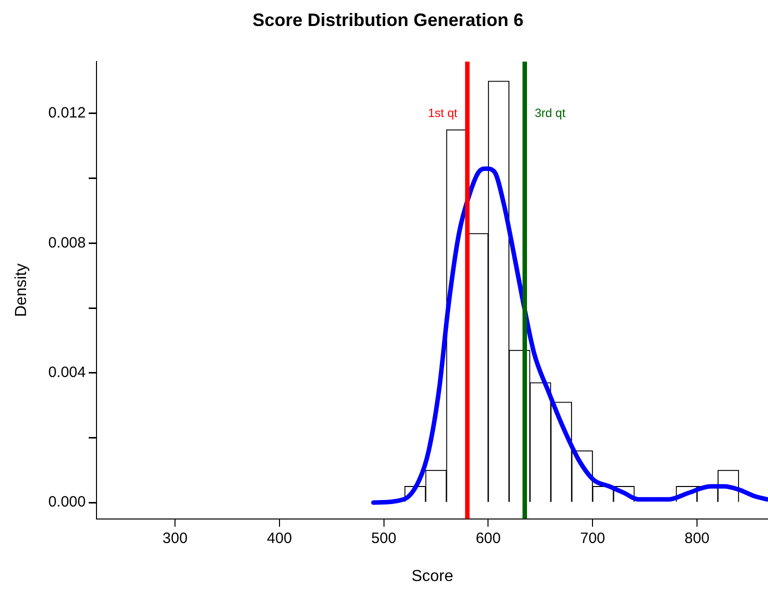 This screenshot has width=768, height=600. Describe the element at coordinates (67, 243) in the screenshot. I see `y-tick-label: 0.008` at that location.